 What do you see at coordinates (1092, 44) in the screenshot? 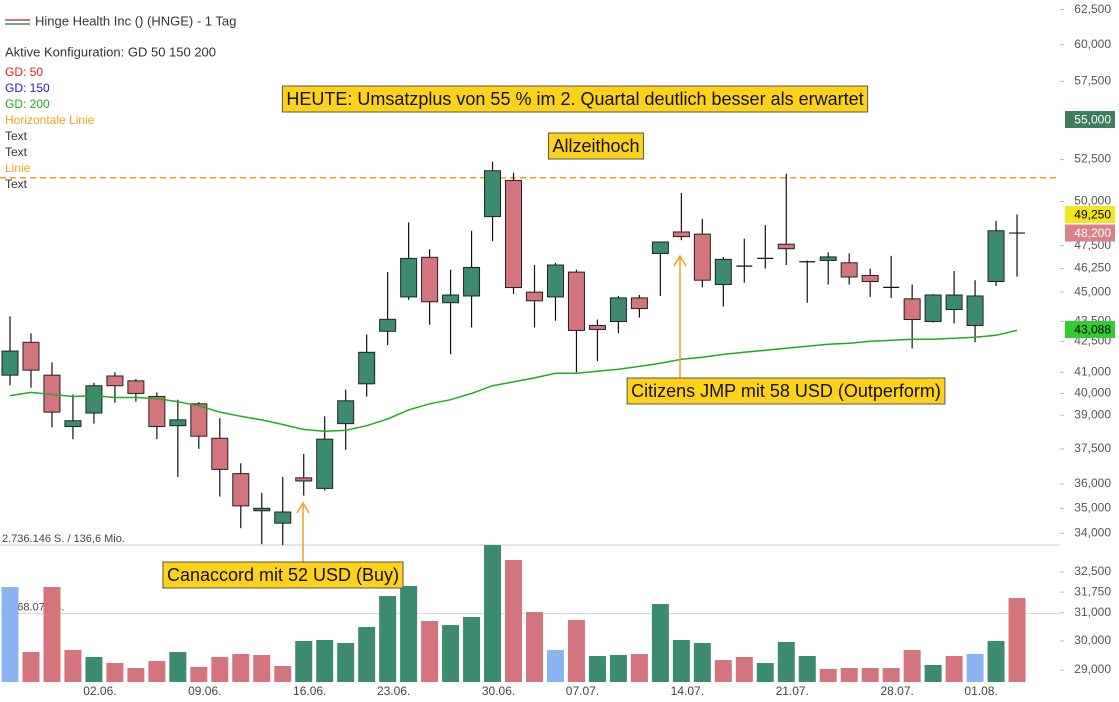
I see `y-tick-label: 60,000` at bounding box center [1092, 44].